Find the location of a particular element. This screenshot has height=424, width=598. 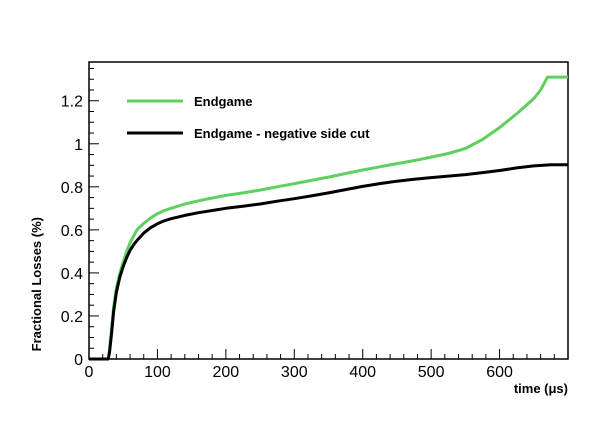

y-axis-tick-labels: 0 0.2 0.4 0.6 0.8 1 1.2 is located at coordinates (72, 231).